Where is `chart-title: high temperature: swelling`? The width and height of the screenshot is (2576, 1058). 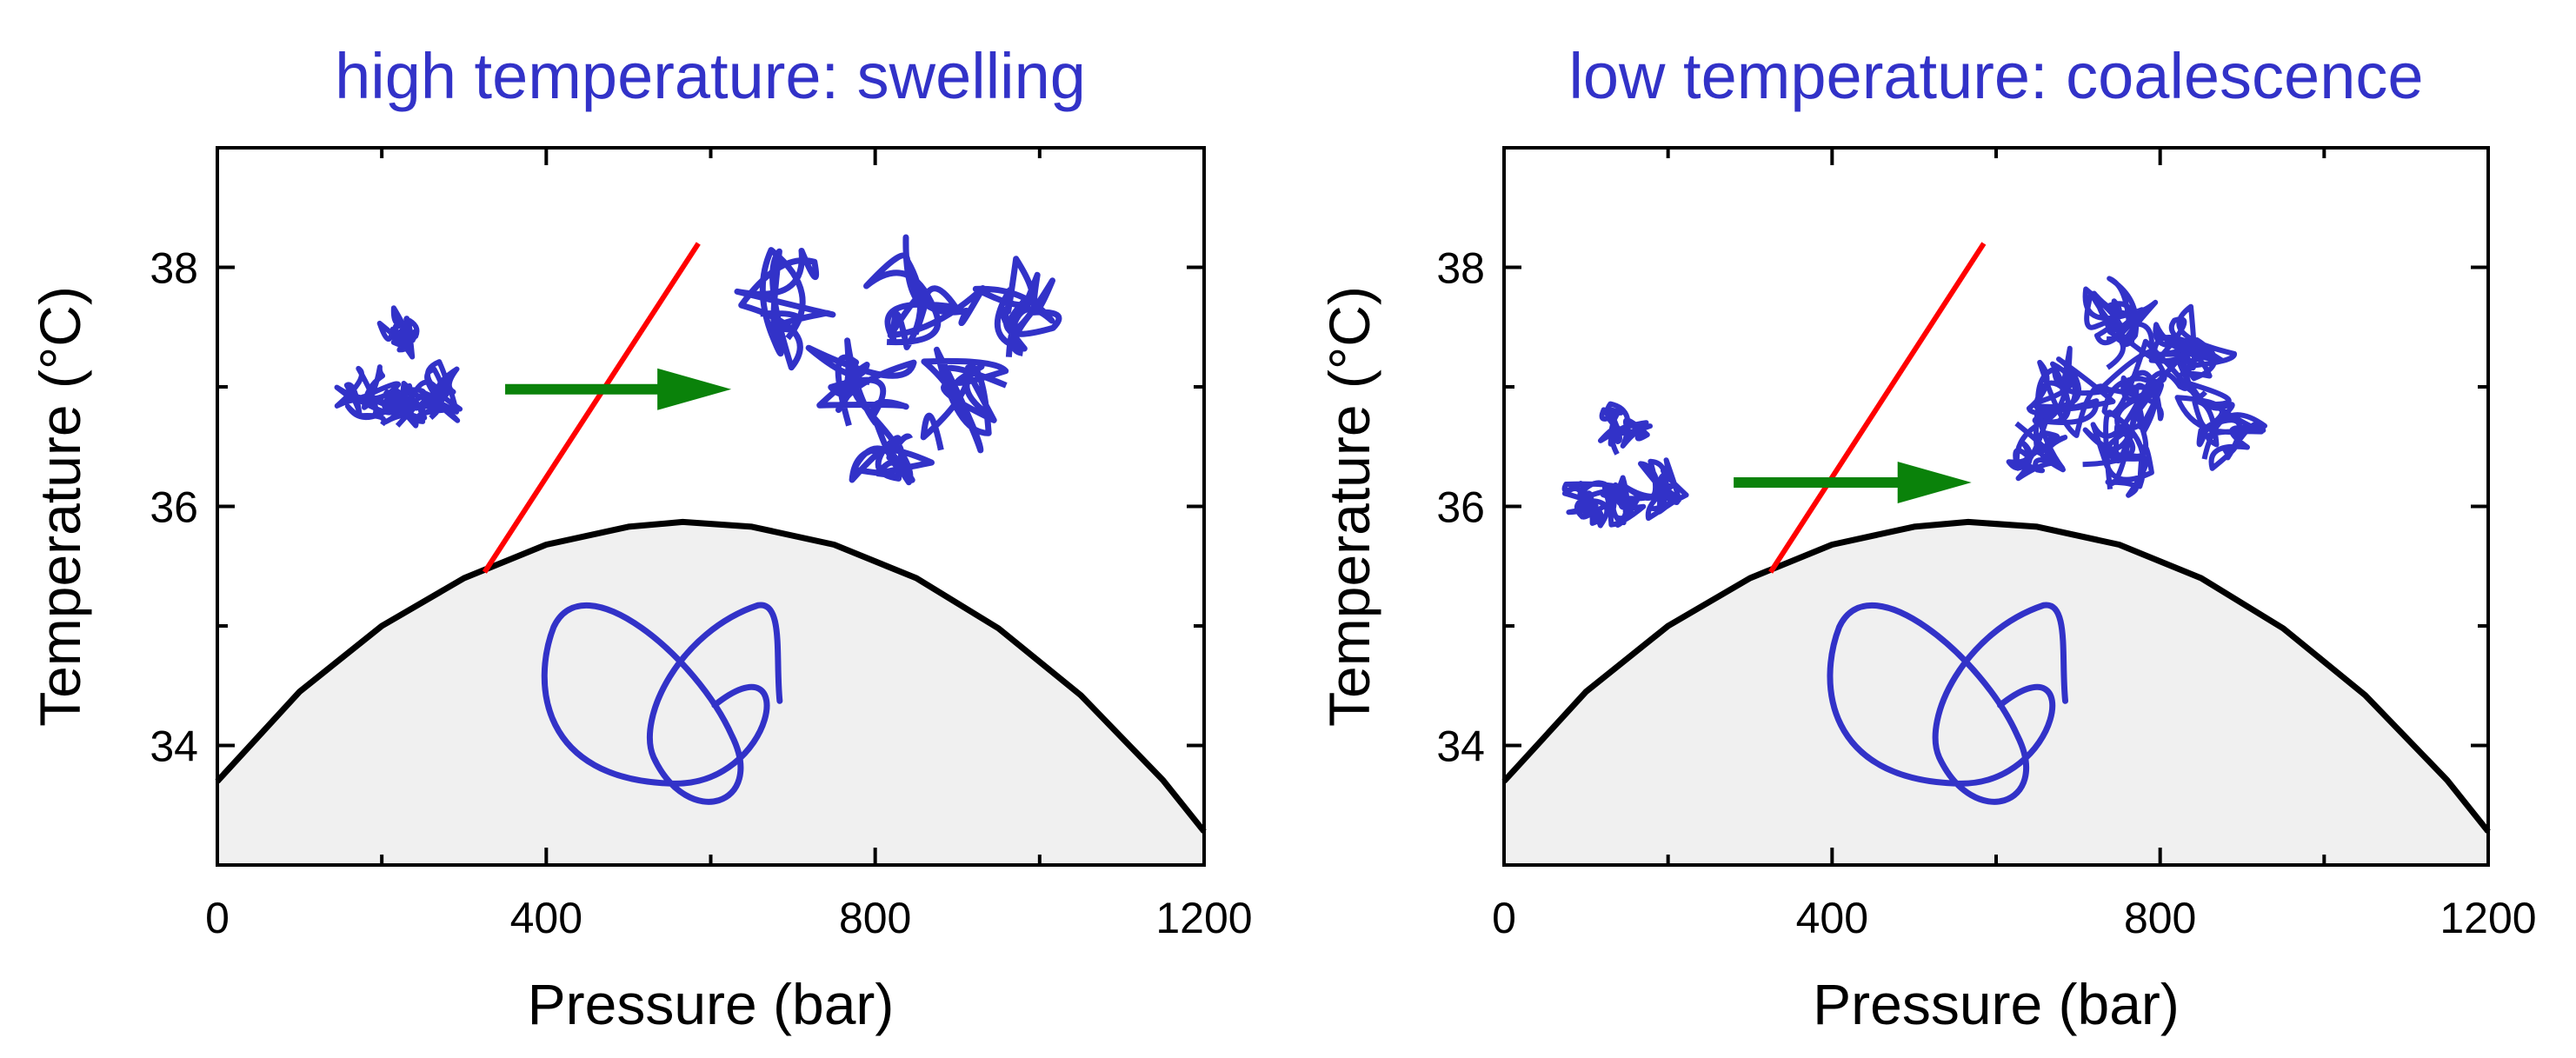 chart-title: high temperature: swelling is located at coordinates (710, 76).